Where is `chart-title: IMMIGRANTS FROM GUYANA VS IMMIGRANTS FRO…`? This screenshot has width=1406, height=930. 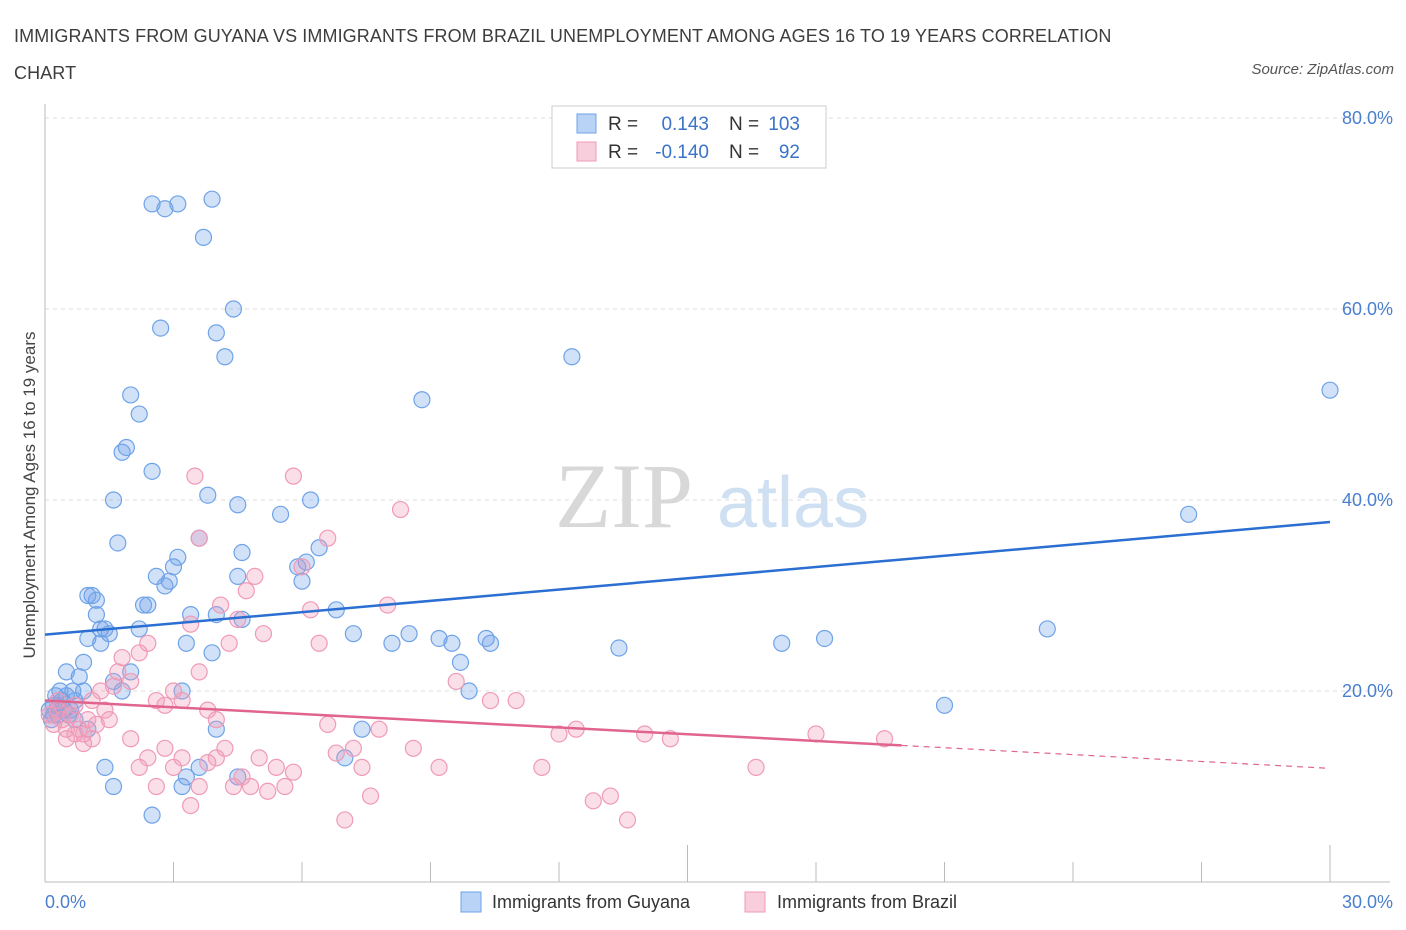
chart-title: IMMIGRANTS FROM GUYANA VS IMMIGRANTS FRO… is located at coordinates (563, 54).